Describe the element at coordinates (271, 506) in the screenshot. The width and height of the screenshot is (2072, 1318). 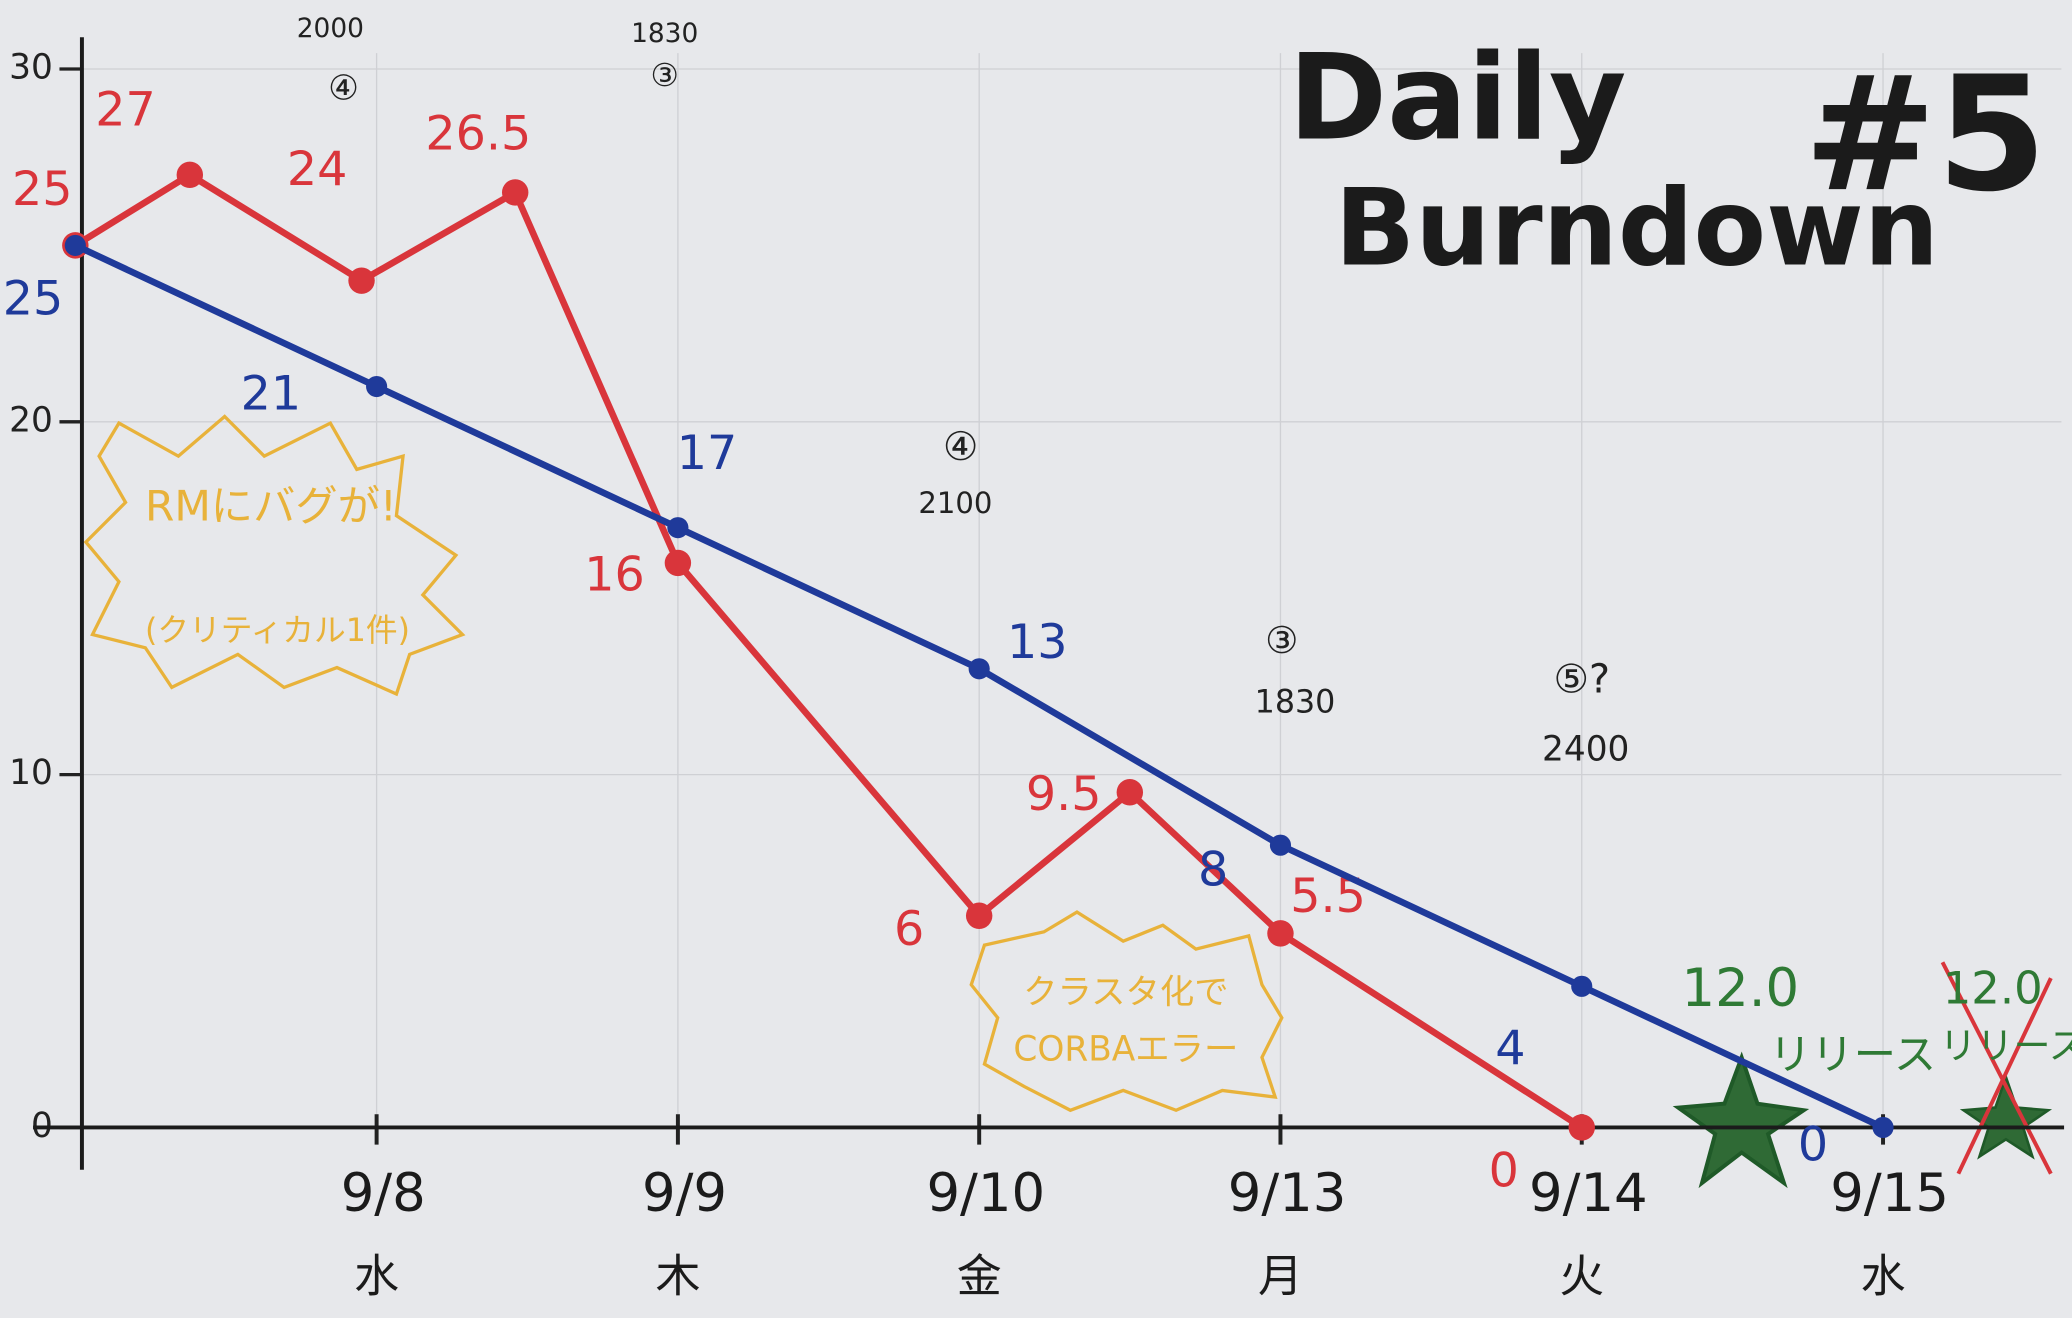
I see `annotation: RMにバグが!` at that location.